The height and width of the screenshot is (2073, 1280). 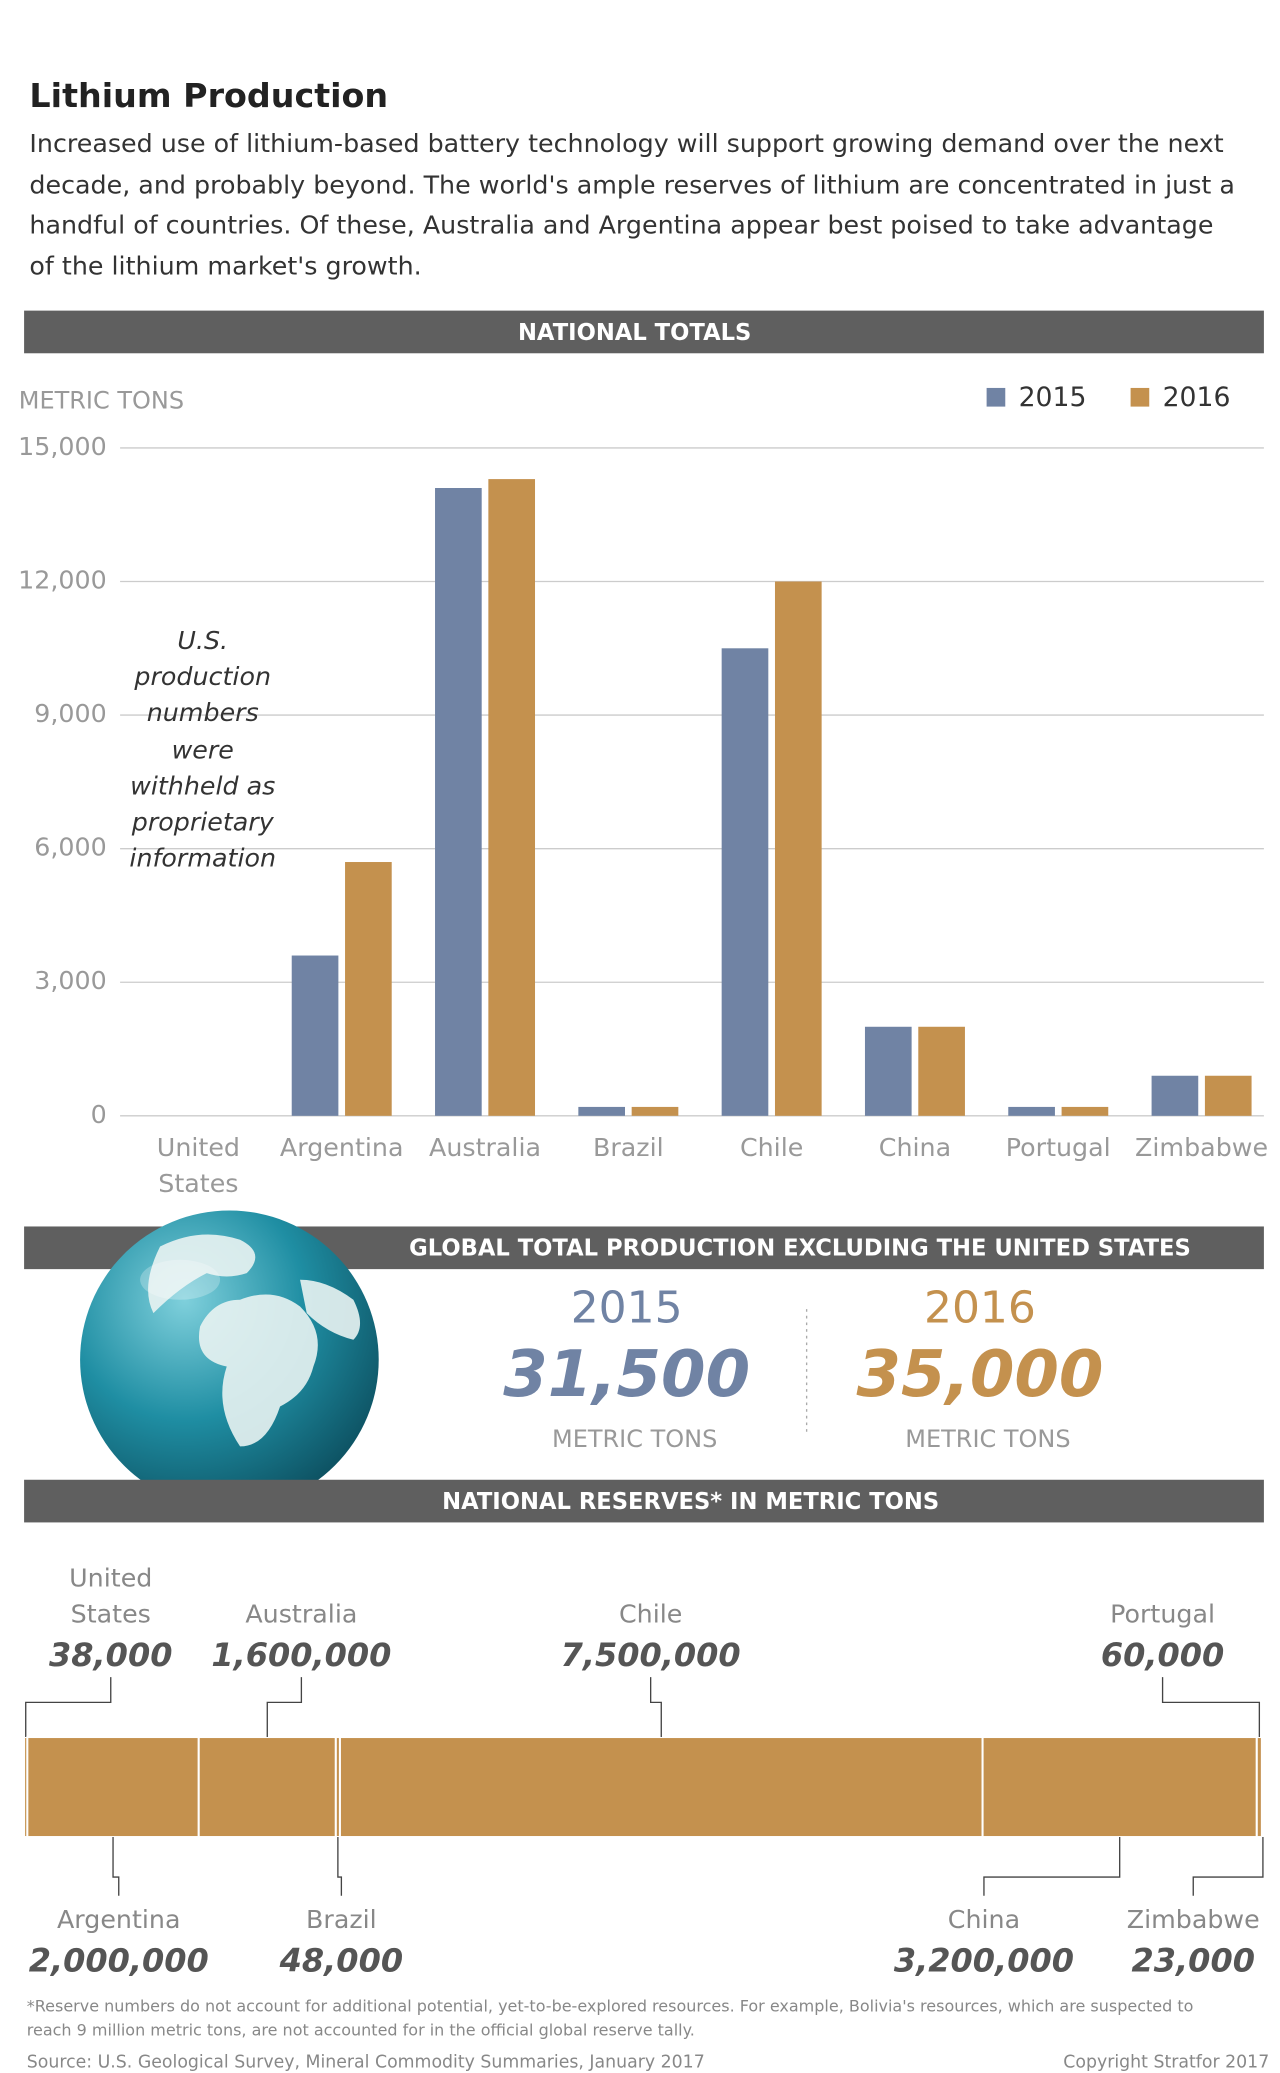 I want to click on x-tick-label: United States, so click(x=198, y=1166).